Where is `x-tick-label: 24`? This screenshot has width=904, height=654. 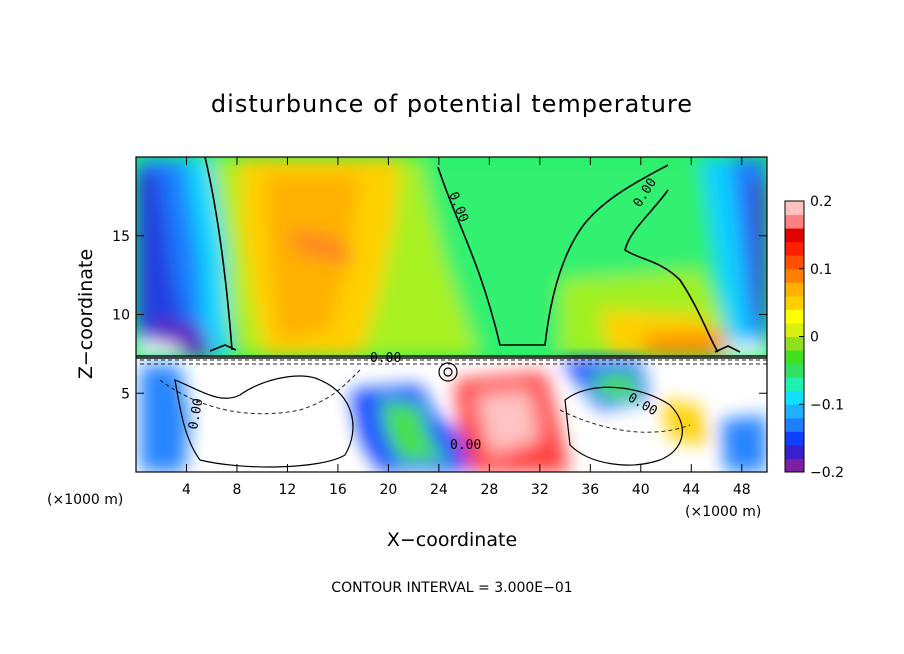 x-tick-label: 24 is located at coordinates (439, 490).